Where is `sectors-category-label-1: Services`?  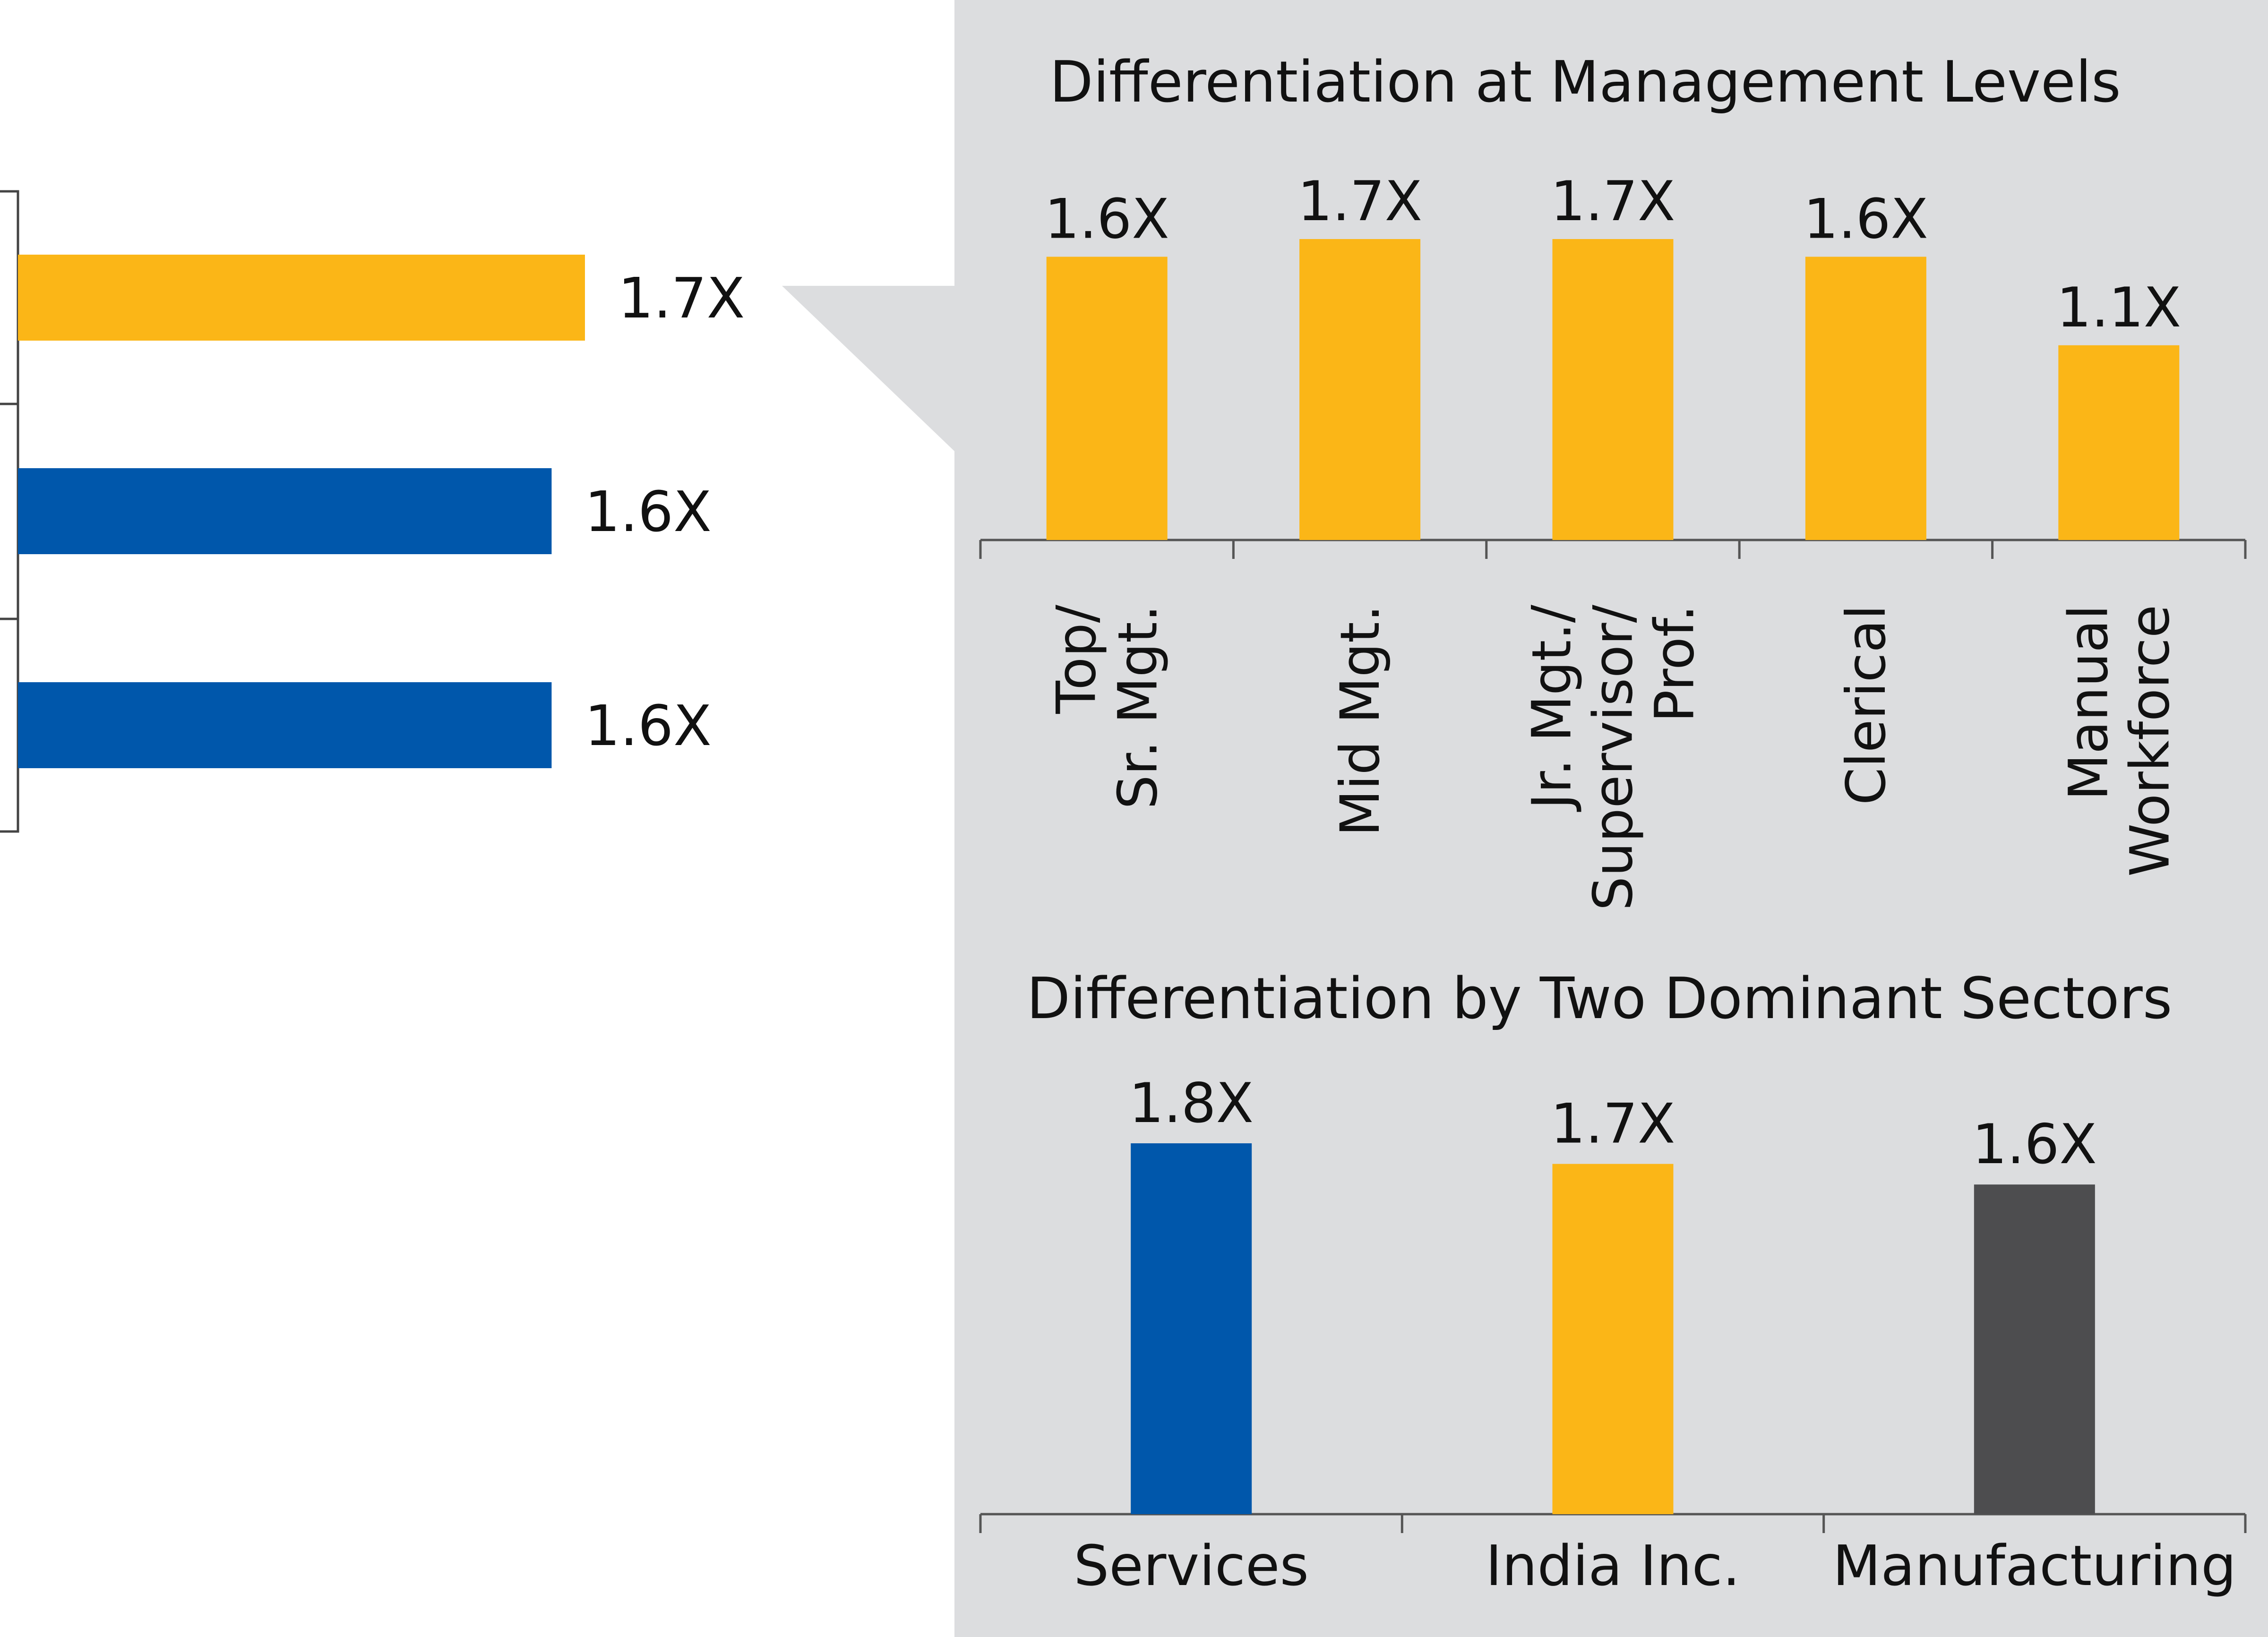 sectors-category-label-1: Services is located at coordinates (1191, 1566).